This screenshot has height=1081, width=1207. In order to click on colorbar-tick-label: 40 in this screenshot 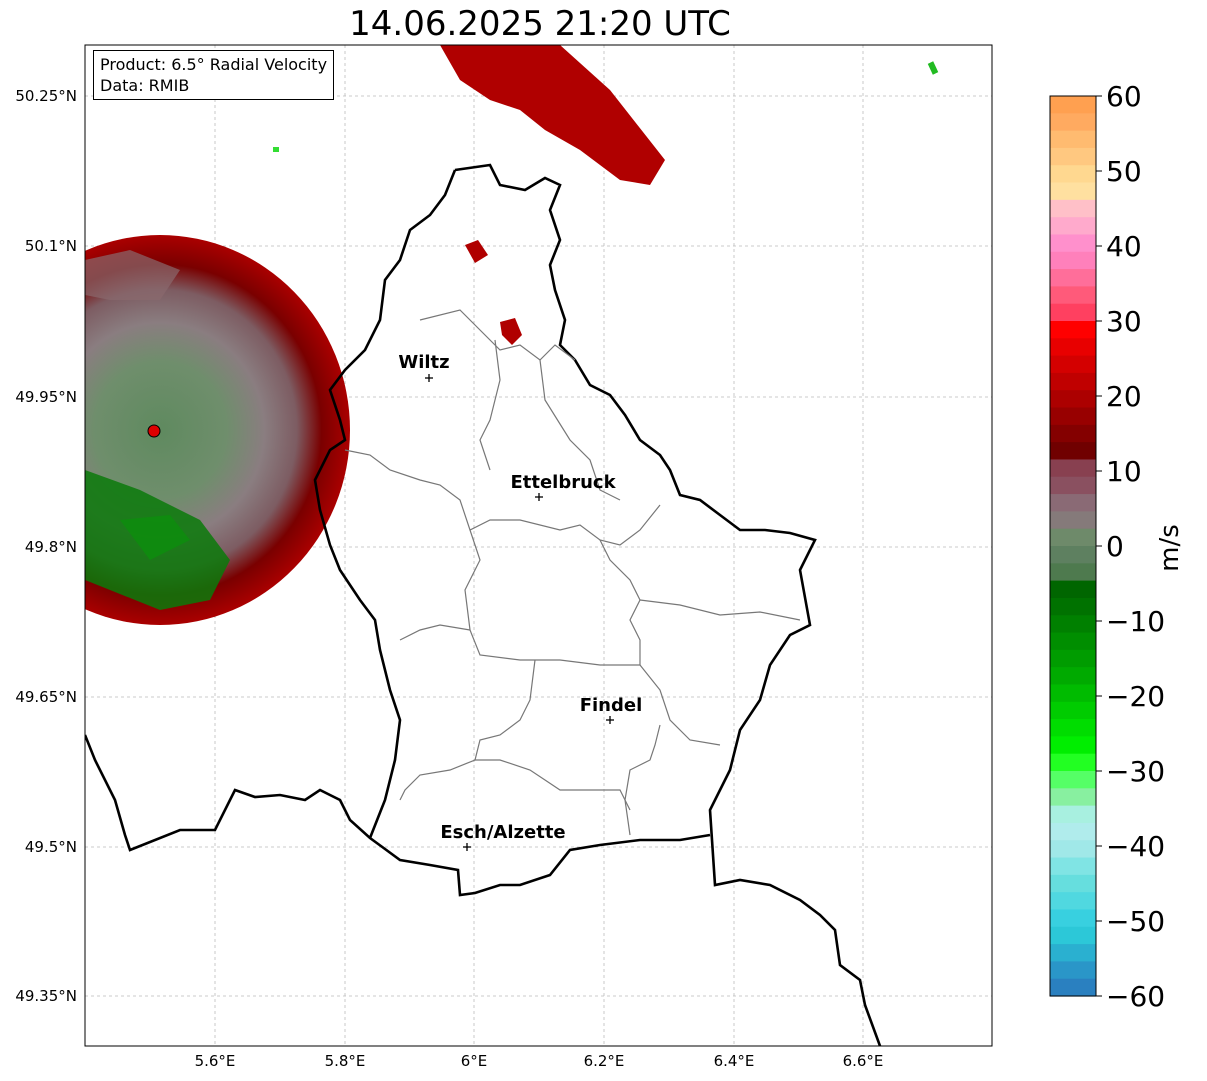, I will do `click(1124, 246)`.